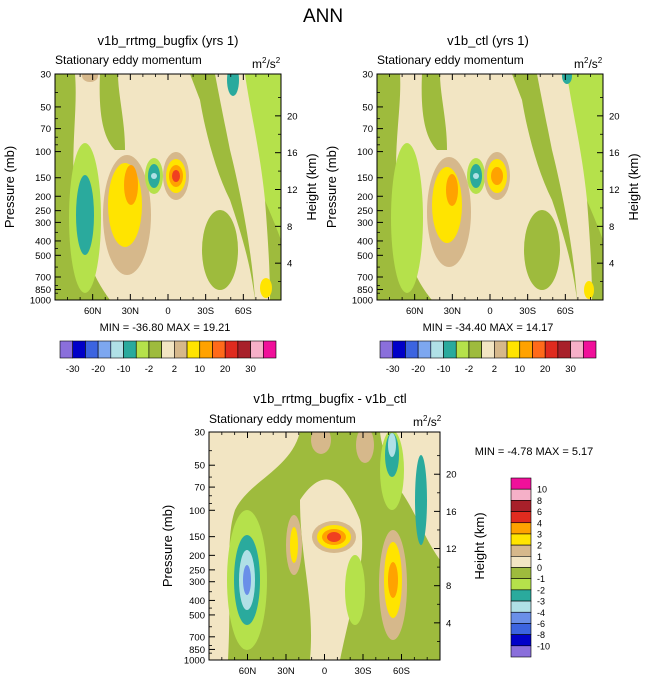  I want to click on y-tick-label: 400, so click(43, 241).